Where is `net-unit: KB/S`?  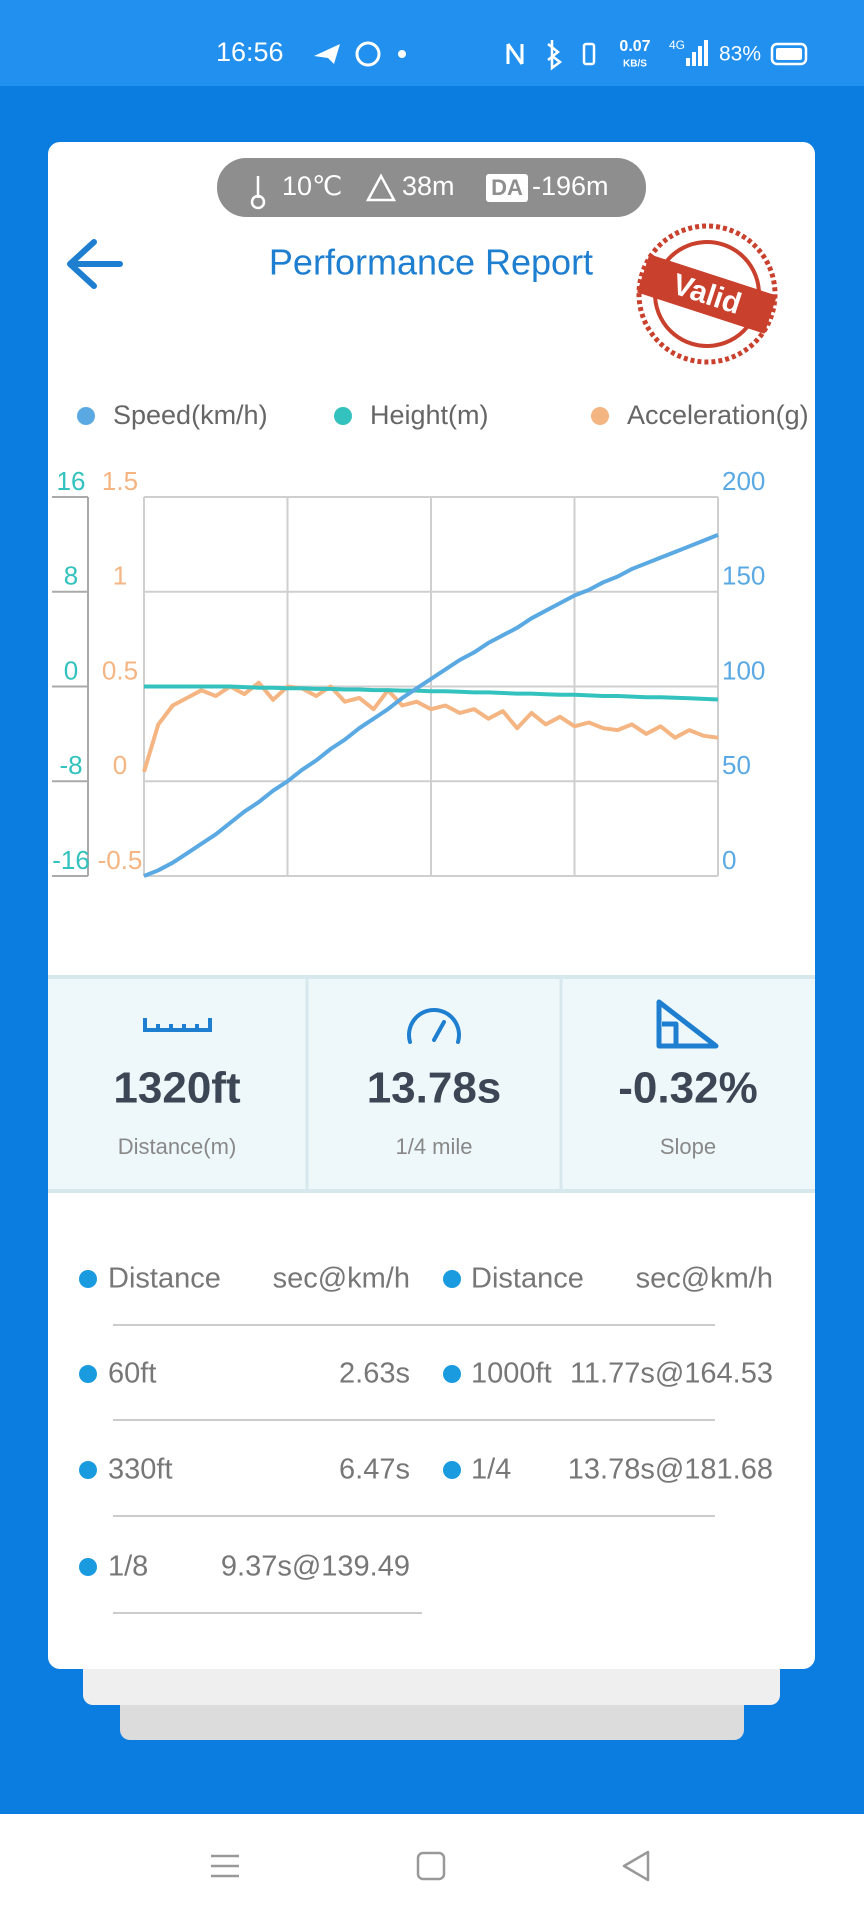
net-unit: KB/S is located at coordinates (635, 64).